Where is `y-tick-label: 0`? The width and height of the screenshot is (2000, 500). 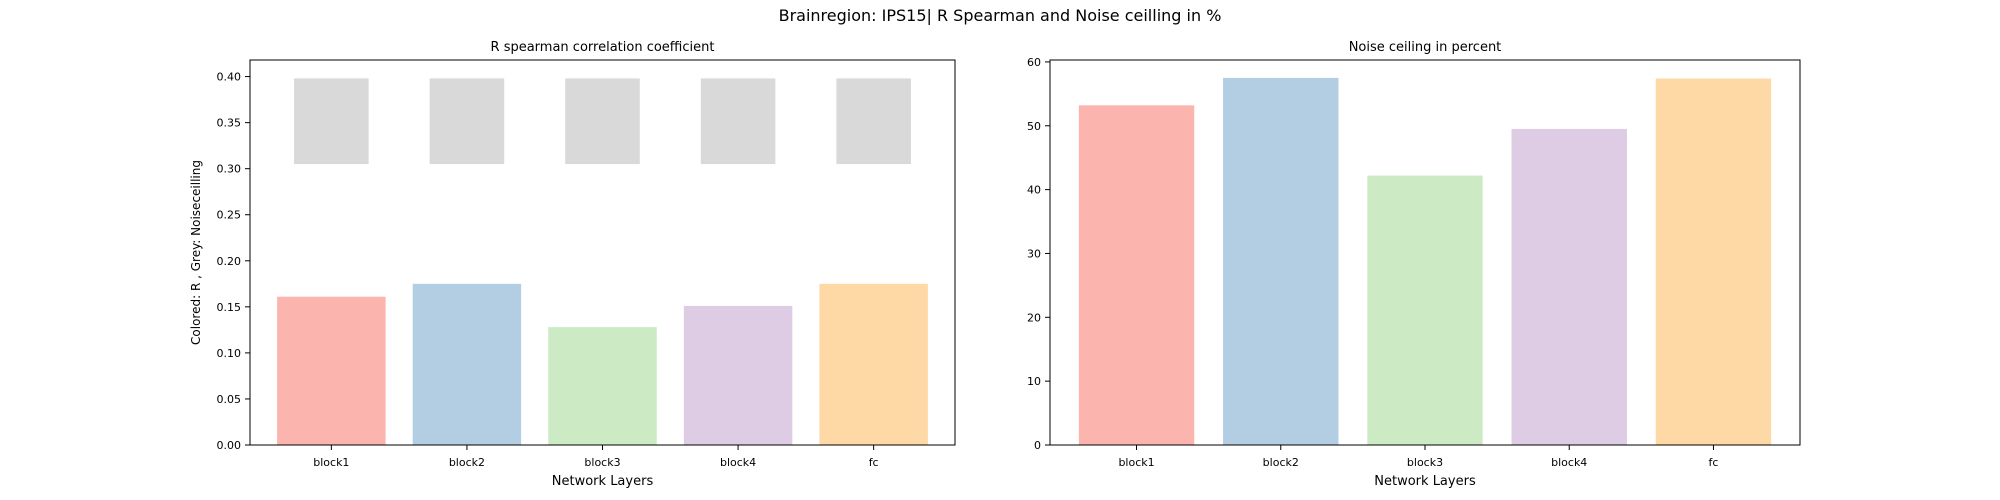 y-tick-label: 0 is located at coordinates (1037, 445).